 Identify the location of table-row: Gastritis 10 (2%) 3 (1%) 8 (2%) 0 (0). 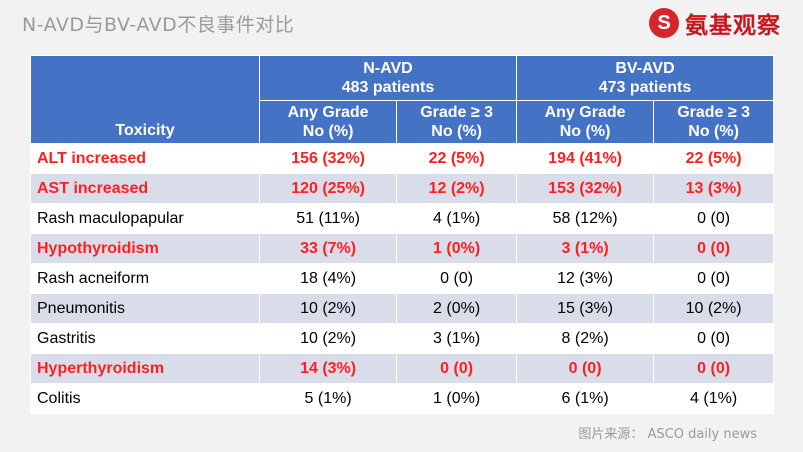
(402, 338).